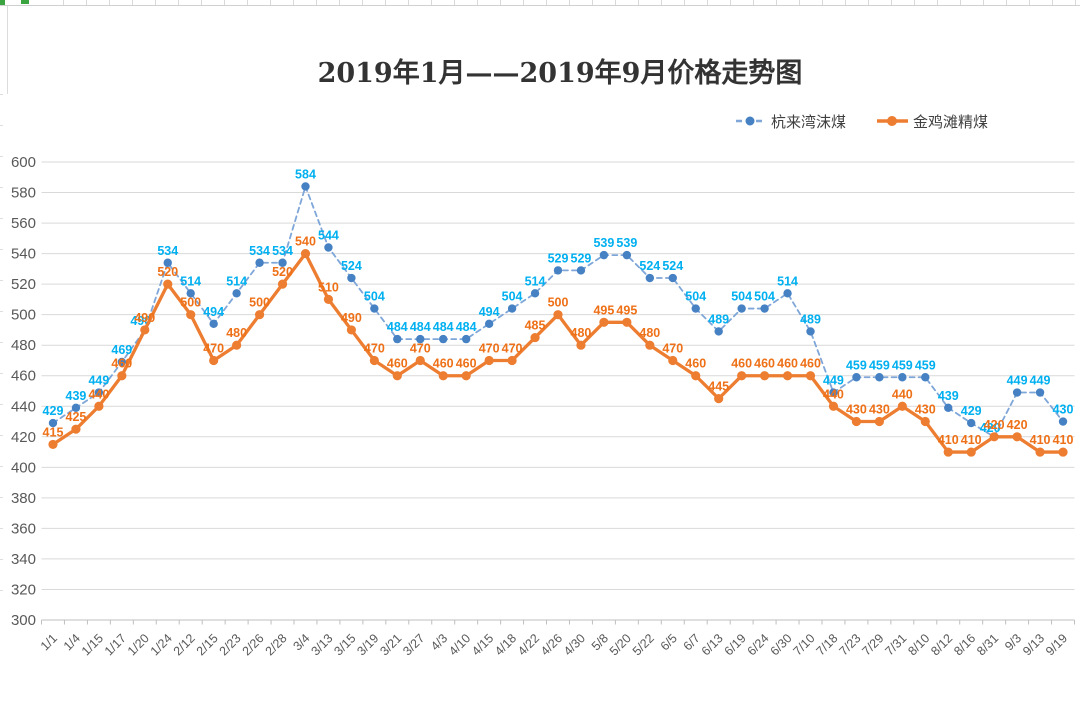  I want to click on data-point-label: 524, so click(351, 266).